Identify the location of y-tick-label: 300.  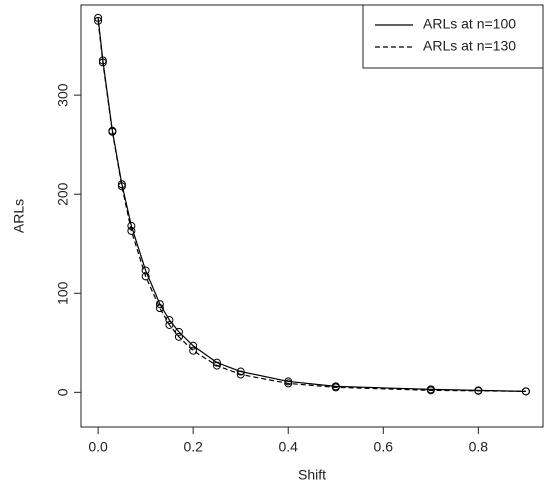
(63, 95).